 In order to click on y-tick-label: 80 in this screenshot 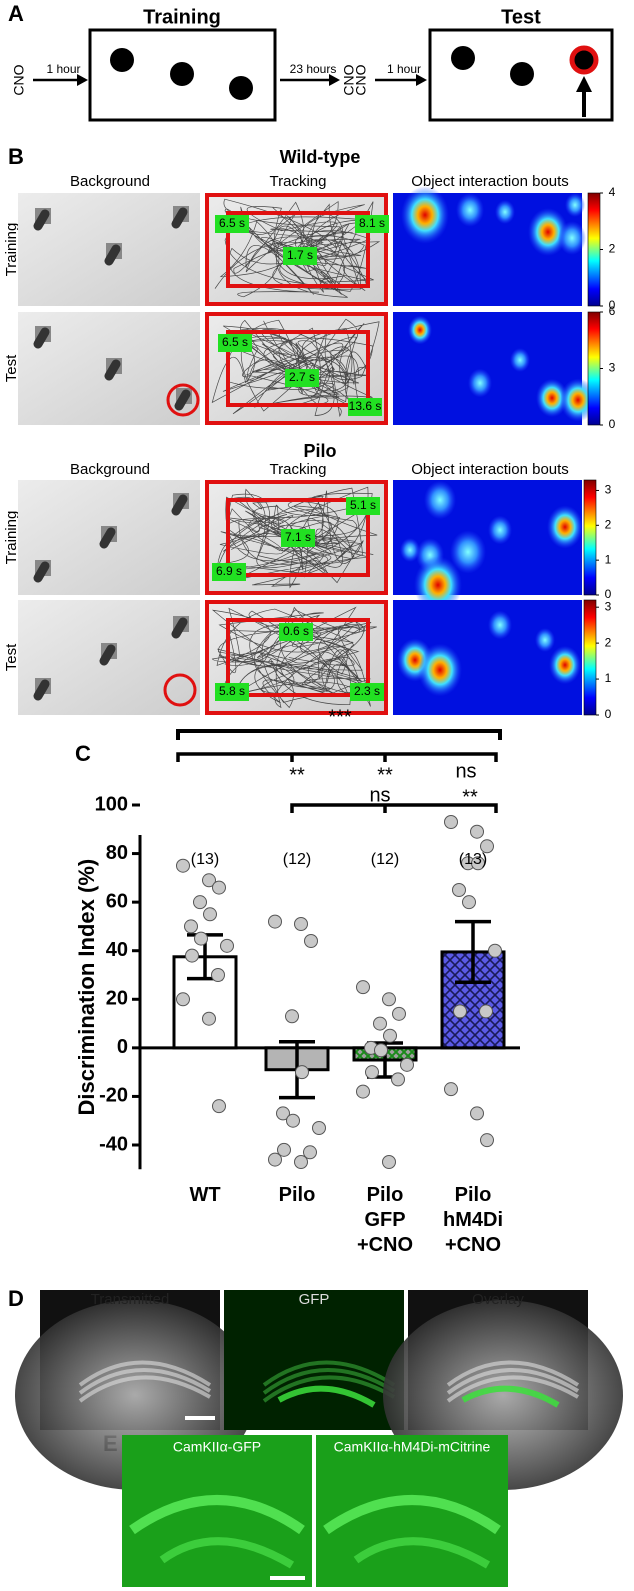, I will do `click(117, 853)`.